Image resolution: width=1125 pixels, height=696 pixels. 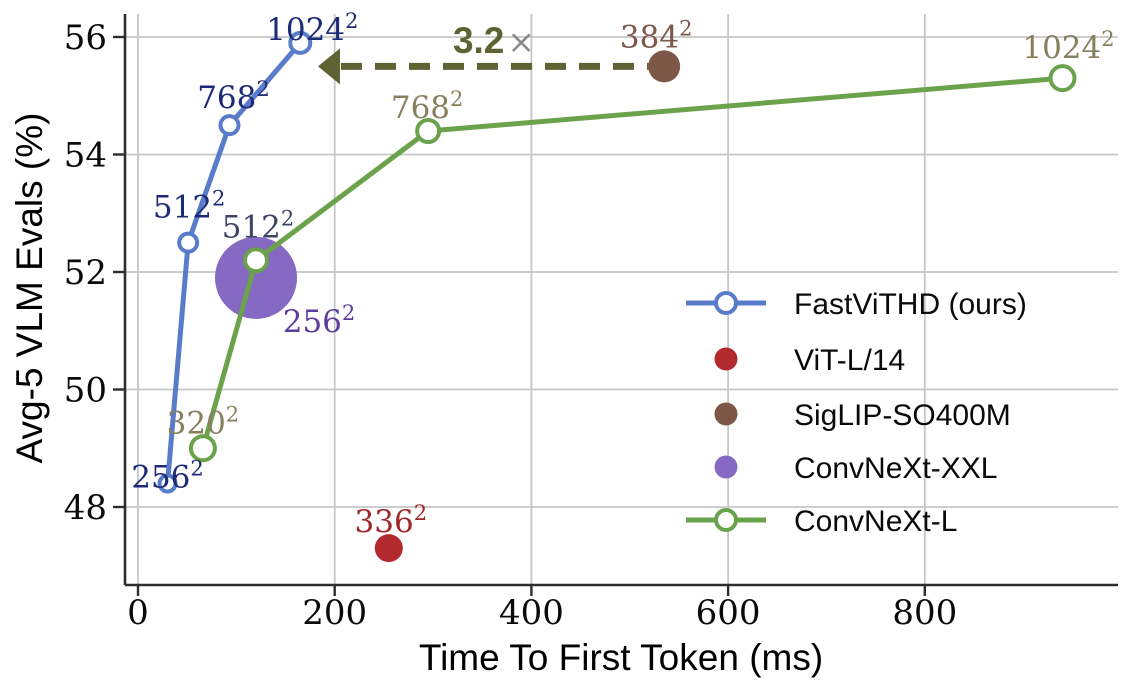 I want to click on y-axis-title: Avg-5 VLM Evals (%), so click(x=29, y=288).